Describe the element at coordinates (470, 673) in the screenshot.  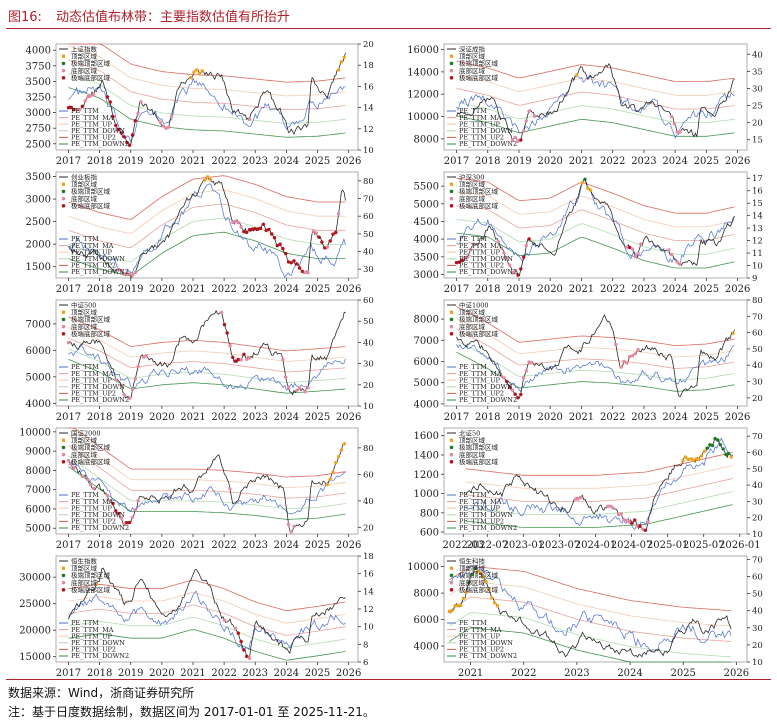
I see `x-tick-label: 2021` at that location.